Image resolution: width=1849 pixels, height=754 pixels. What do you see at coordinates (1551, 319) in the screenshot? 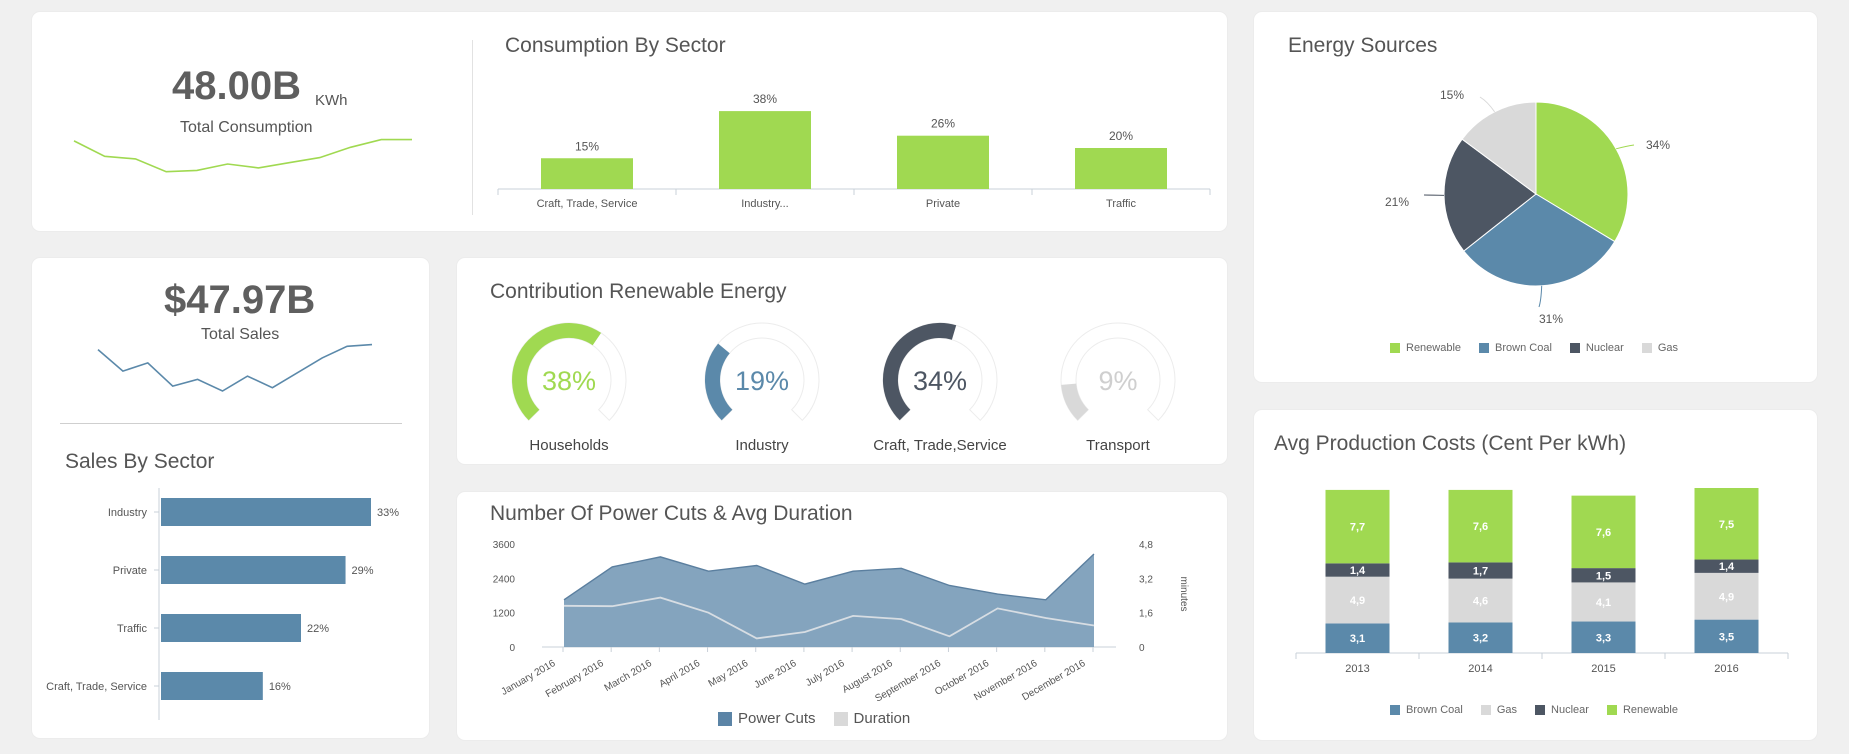
I see `pie-value-label: 31%` at bounding box center [1551, 319].